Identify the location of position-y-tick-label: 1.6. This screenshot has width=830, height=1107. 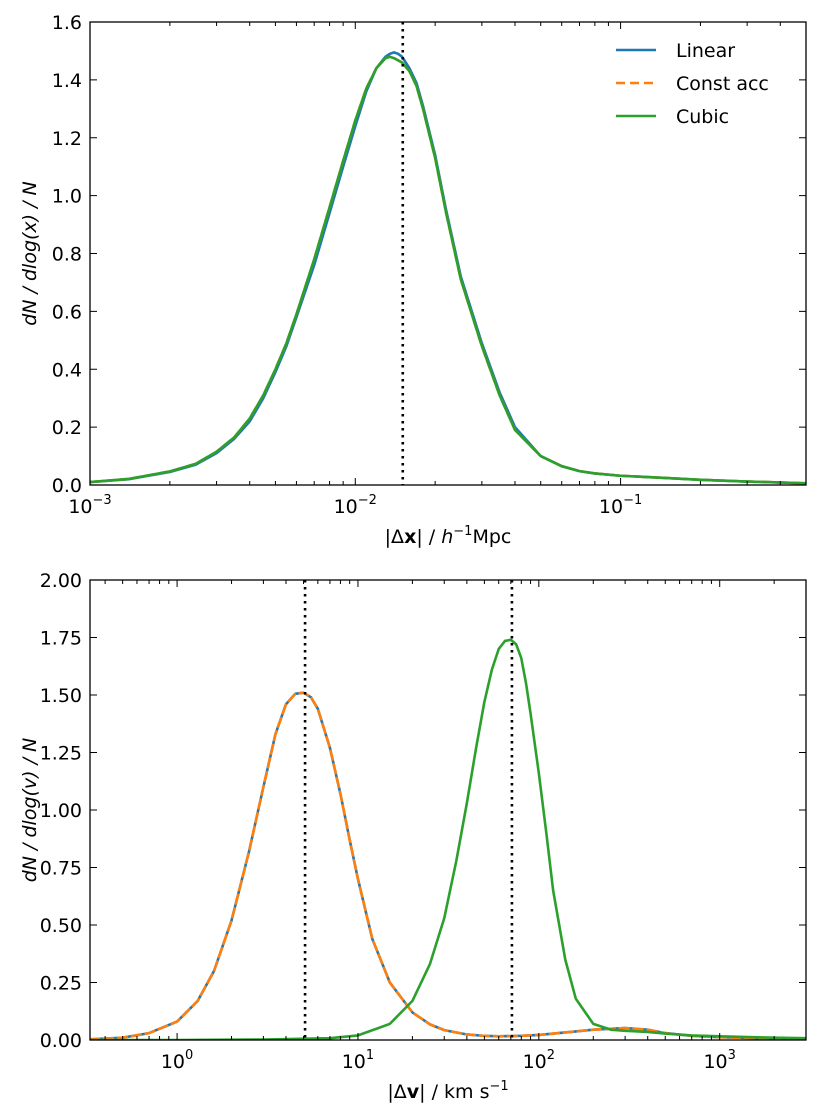
(67, 23).